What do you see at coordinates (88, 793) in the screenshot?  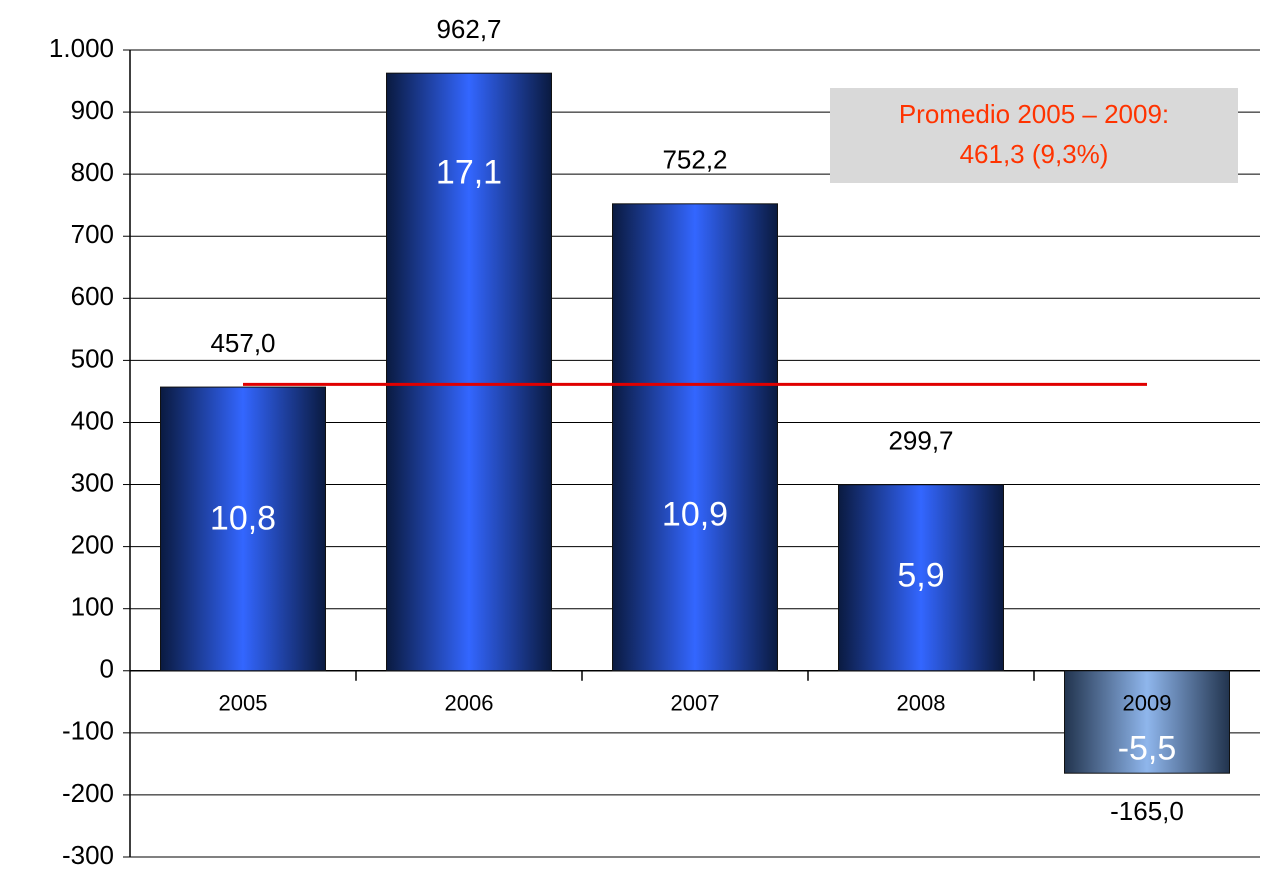 I see `y-tick-label: -200` at bounding box center [88, 793].